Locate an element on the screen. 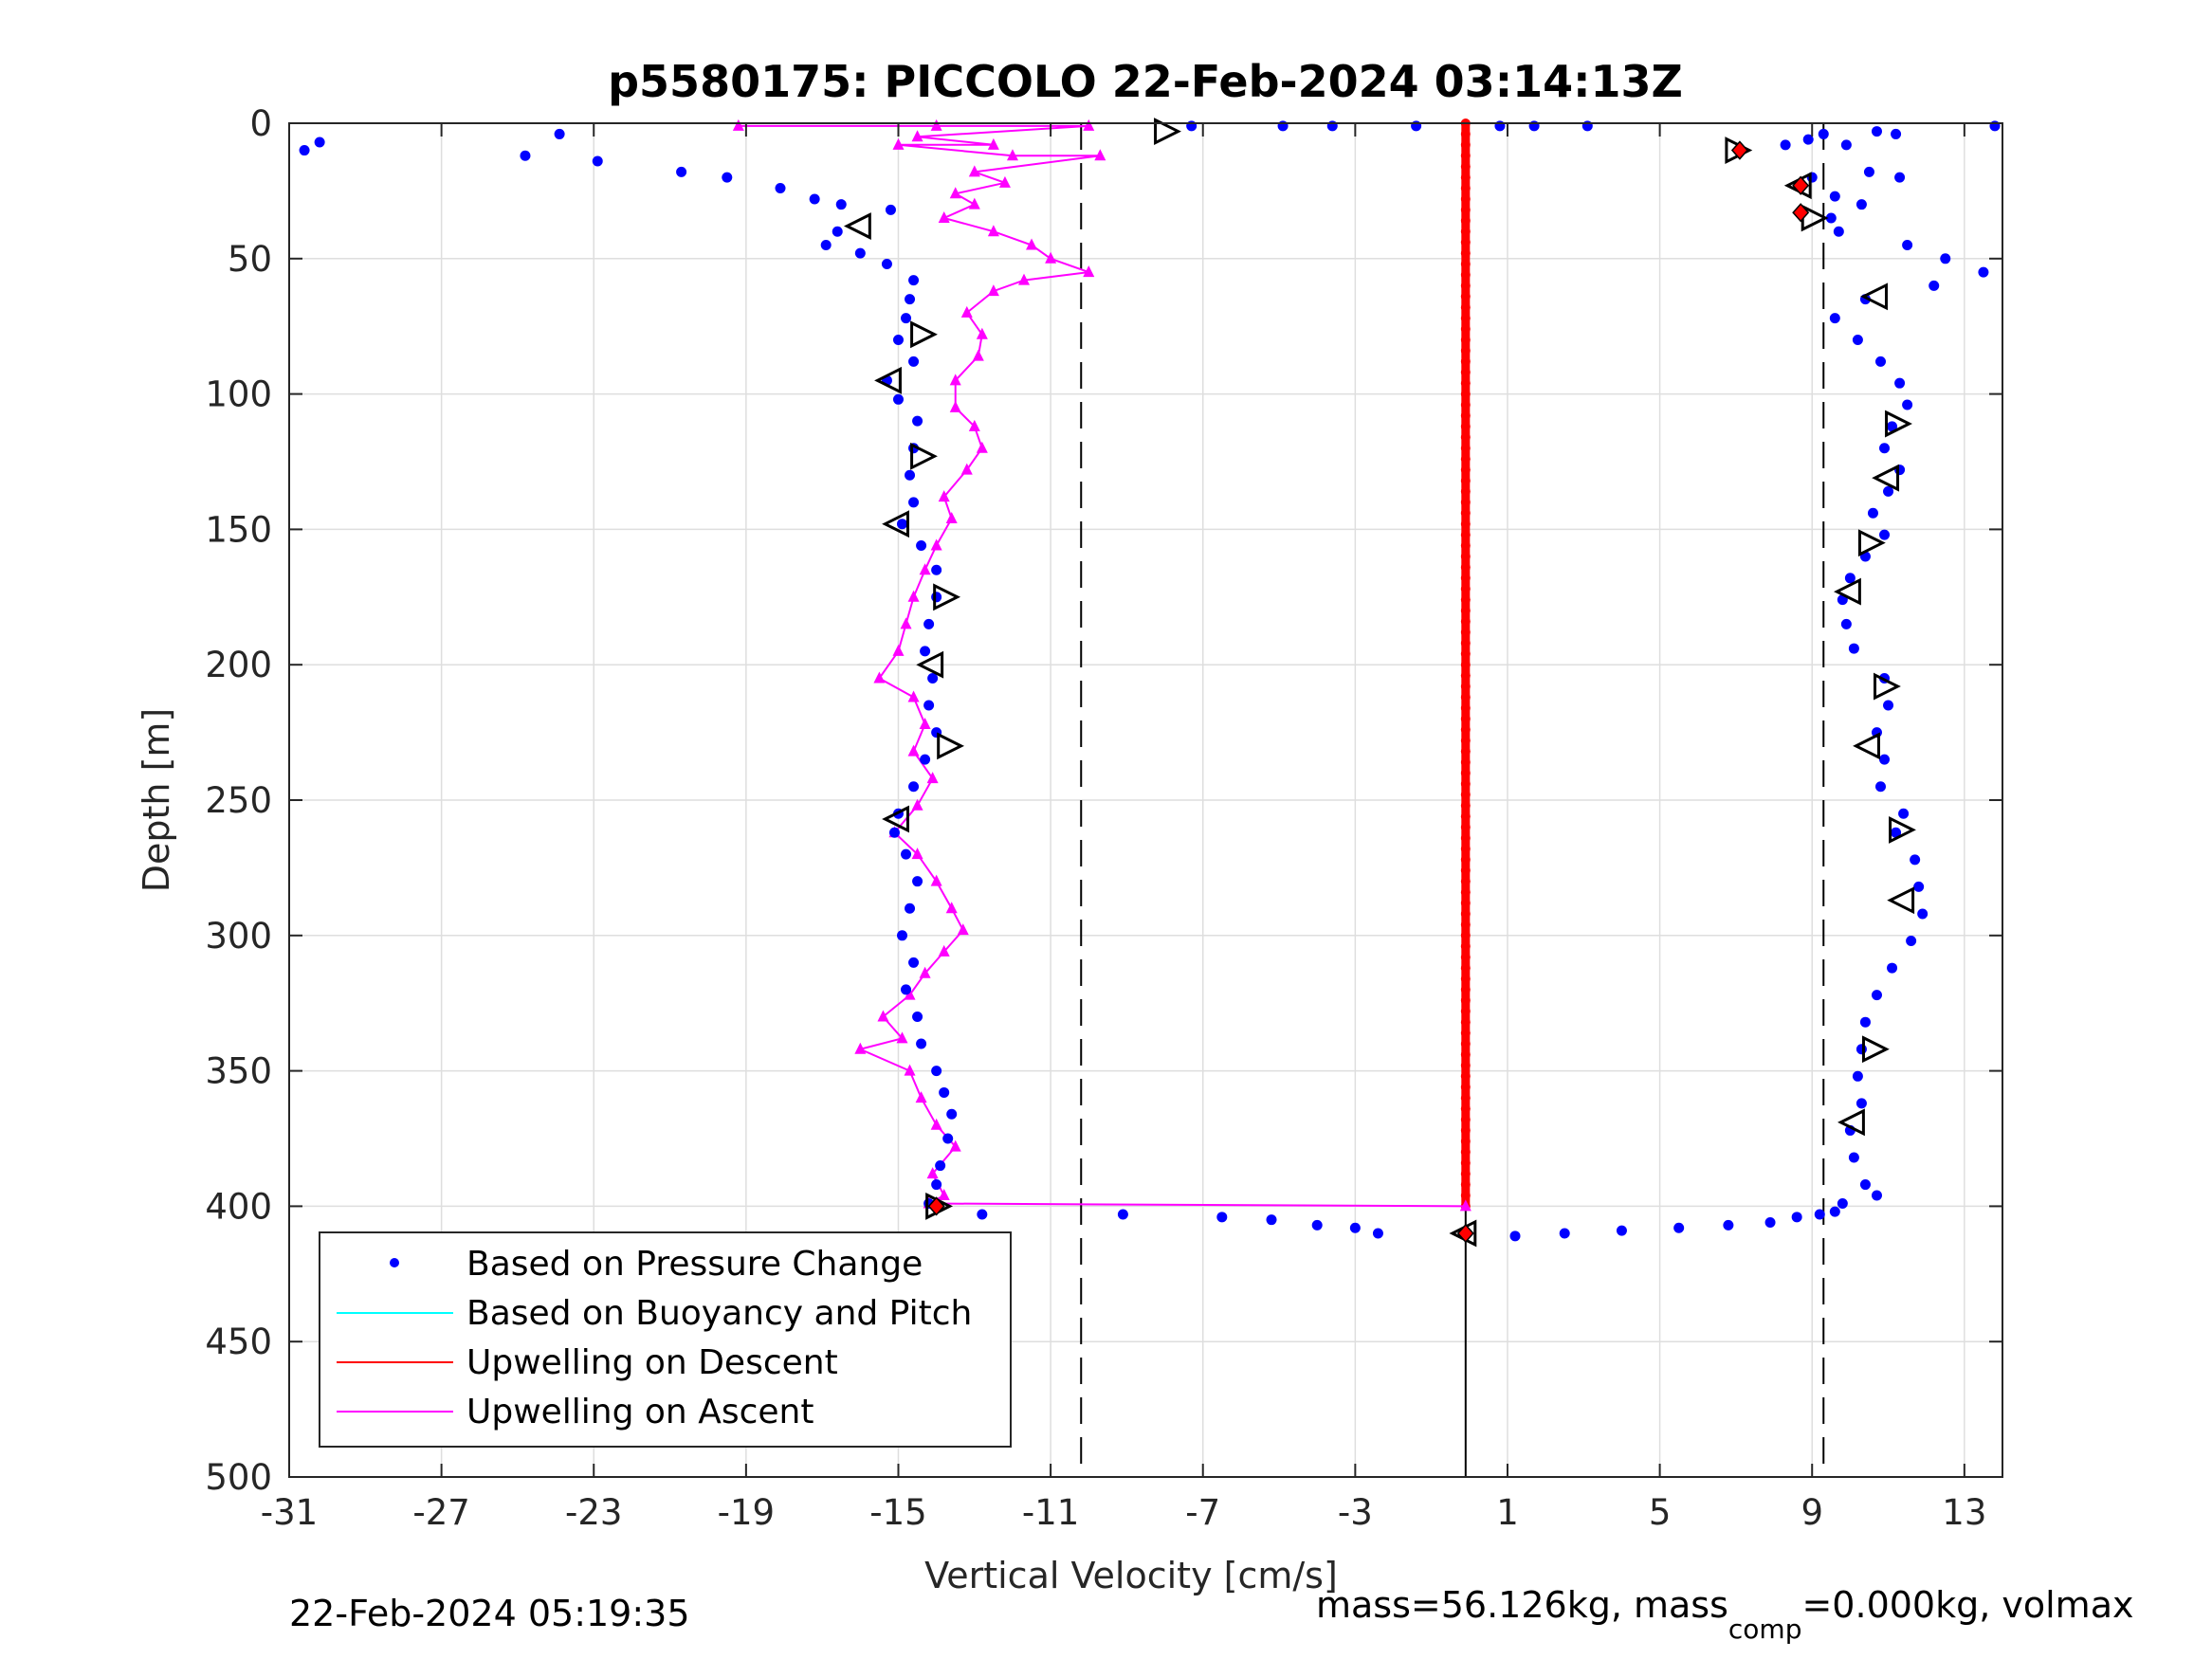 The height and width of the screenshot is (1659, 2212). y-tick-label: 250 is located at coordinates (238, 800).